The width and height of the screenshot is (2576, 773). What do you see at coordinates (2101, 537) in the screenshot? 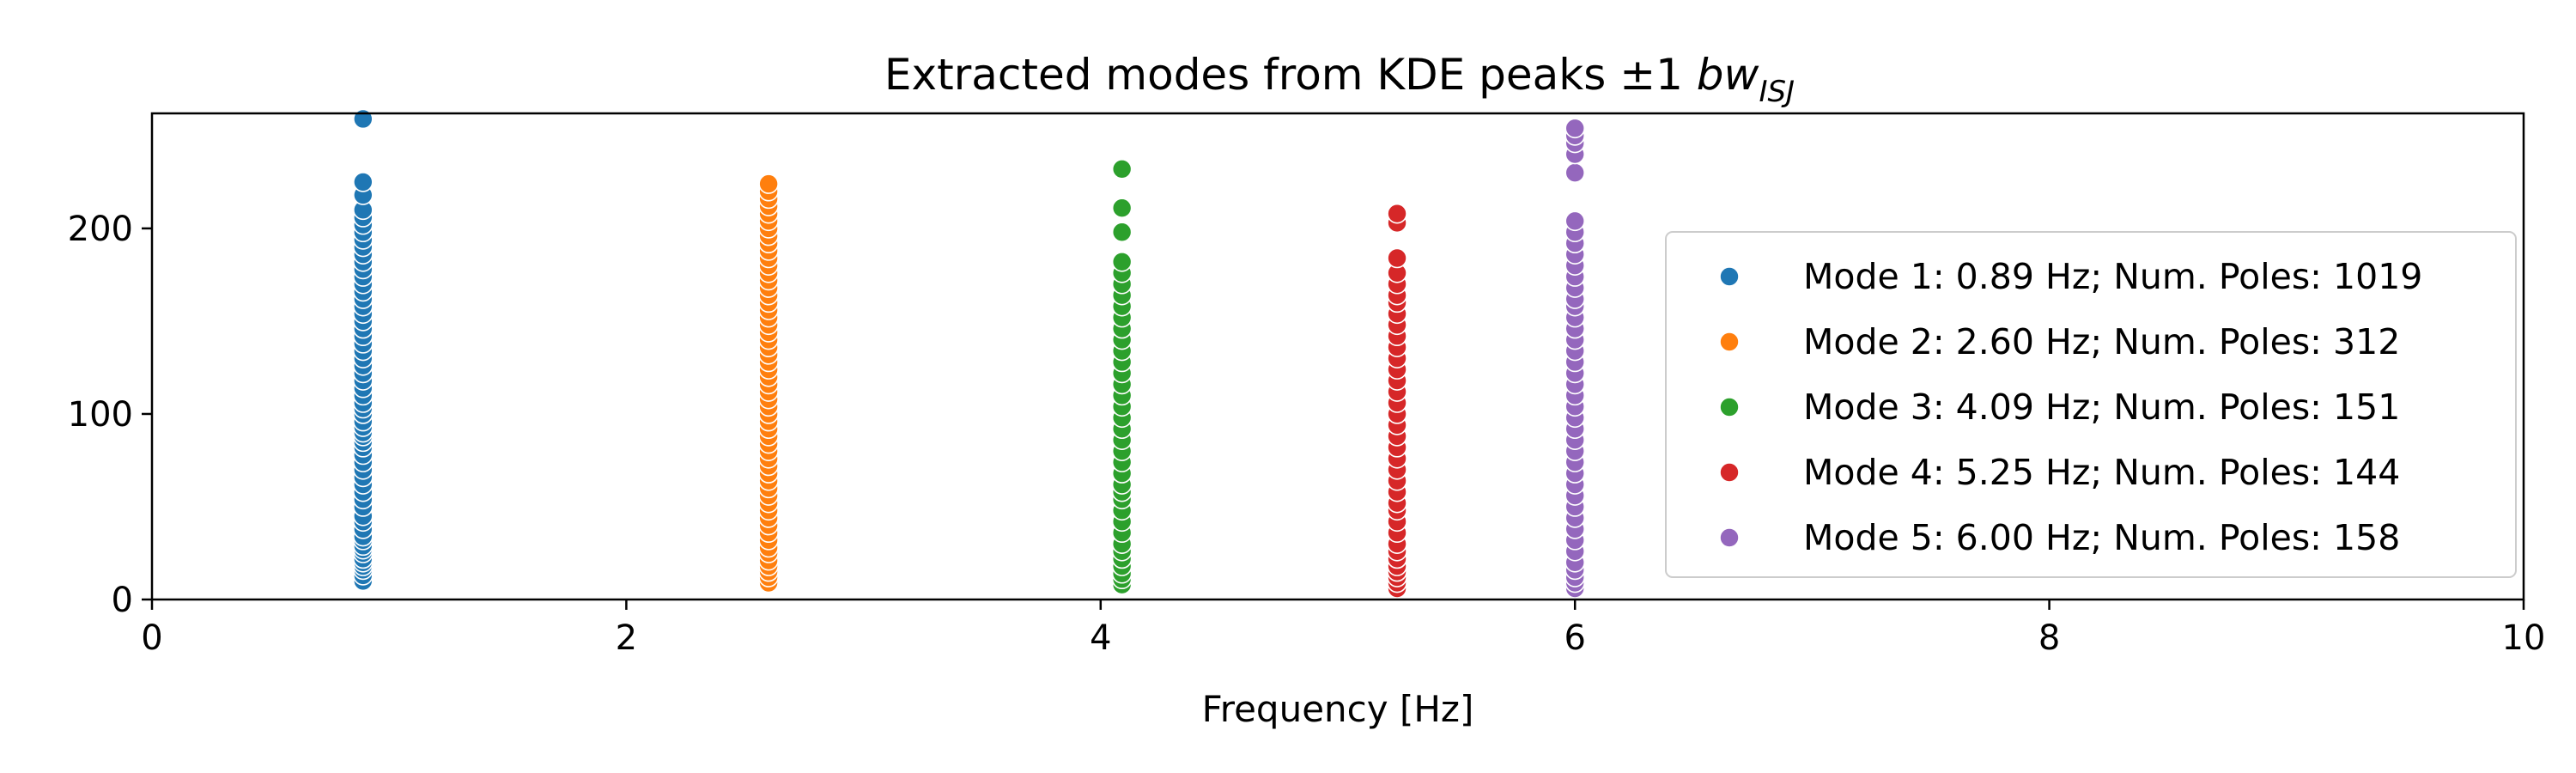
I see `legend-label: Mode 5: 6.00 Hz; Num. Poles: 158` at bounding box center [2101, 537].